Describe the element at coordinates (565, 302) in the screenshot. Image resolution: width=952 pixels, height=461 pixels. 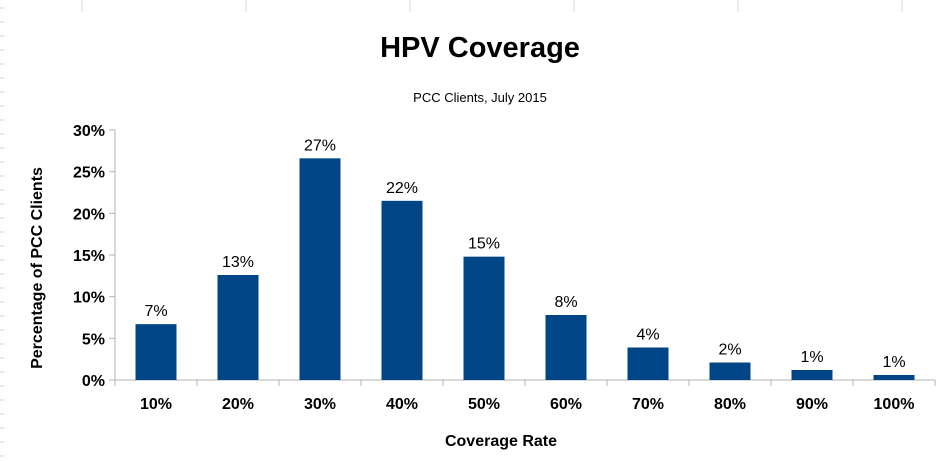
I see `bar-data-label: 8%` at that location.